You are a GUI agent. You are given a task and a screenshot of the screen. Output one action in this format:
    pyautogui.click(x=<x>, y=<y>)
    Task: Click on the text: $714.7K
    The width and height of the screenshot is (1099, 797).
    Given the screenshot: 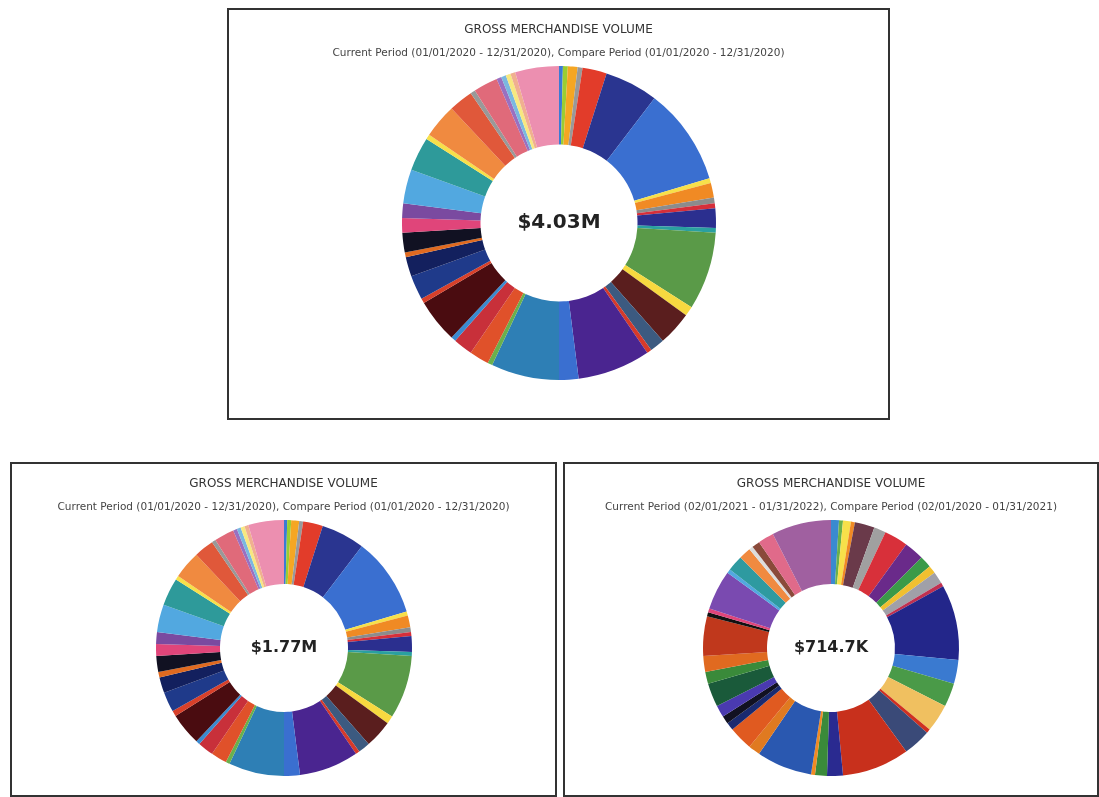 What is the action you would take?
    pyautogui.click(x=831, y=647)
    